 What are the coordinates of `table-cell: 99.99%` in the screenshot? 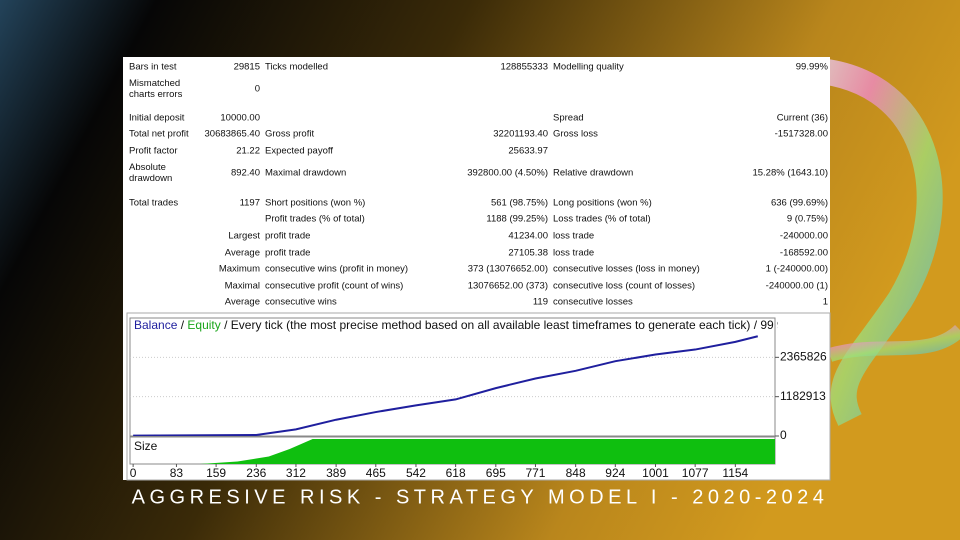 It's located at (812, 67).